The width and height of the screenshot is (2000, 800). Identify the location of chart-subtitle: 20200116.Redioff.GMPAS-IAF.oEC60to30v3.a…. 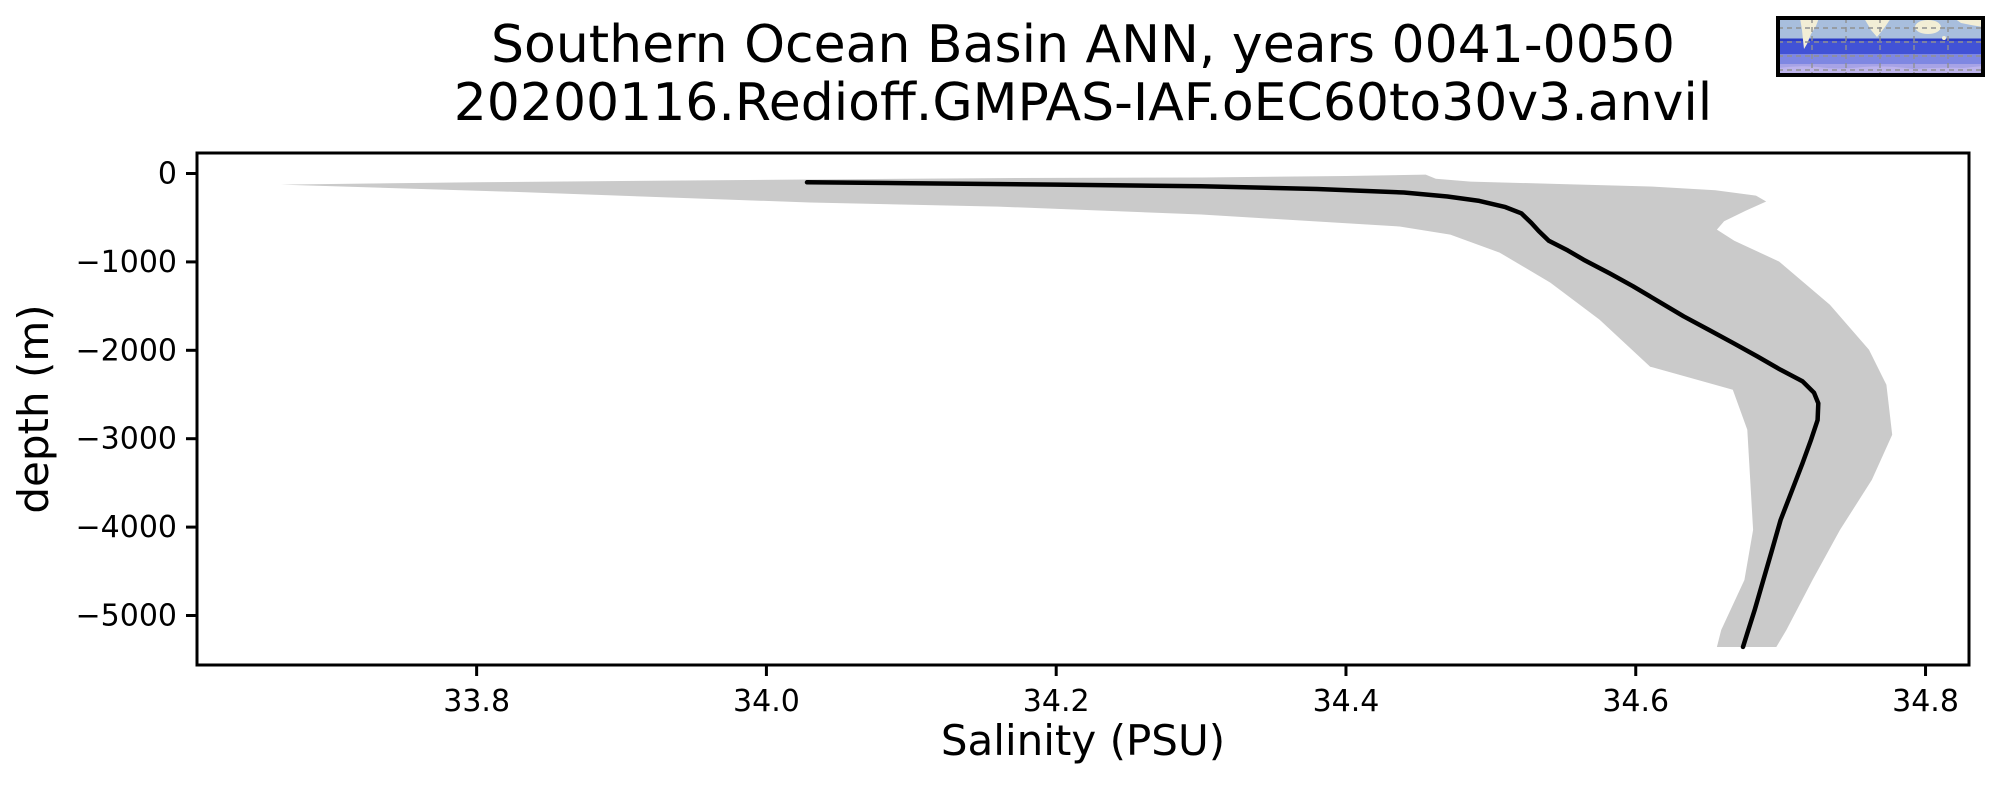
(1083, 103).